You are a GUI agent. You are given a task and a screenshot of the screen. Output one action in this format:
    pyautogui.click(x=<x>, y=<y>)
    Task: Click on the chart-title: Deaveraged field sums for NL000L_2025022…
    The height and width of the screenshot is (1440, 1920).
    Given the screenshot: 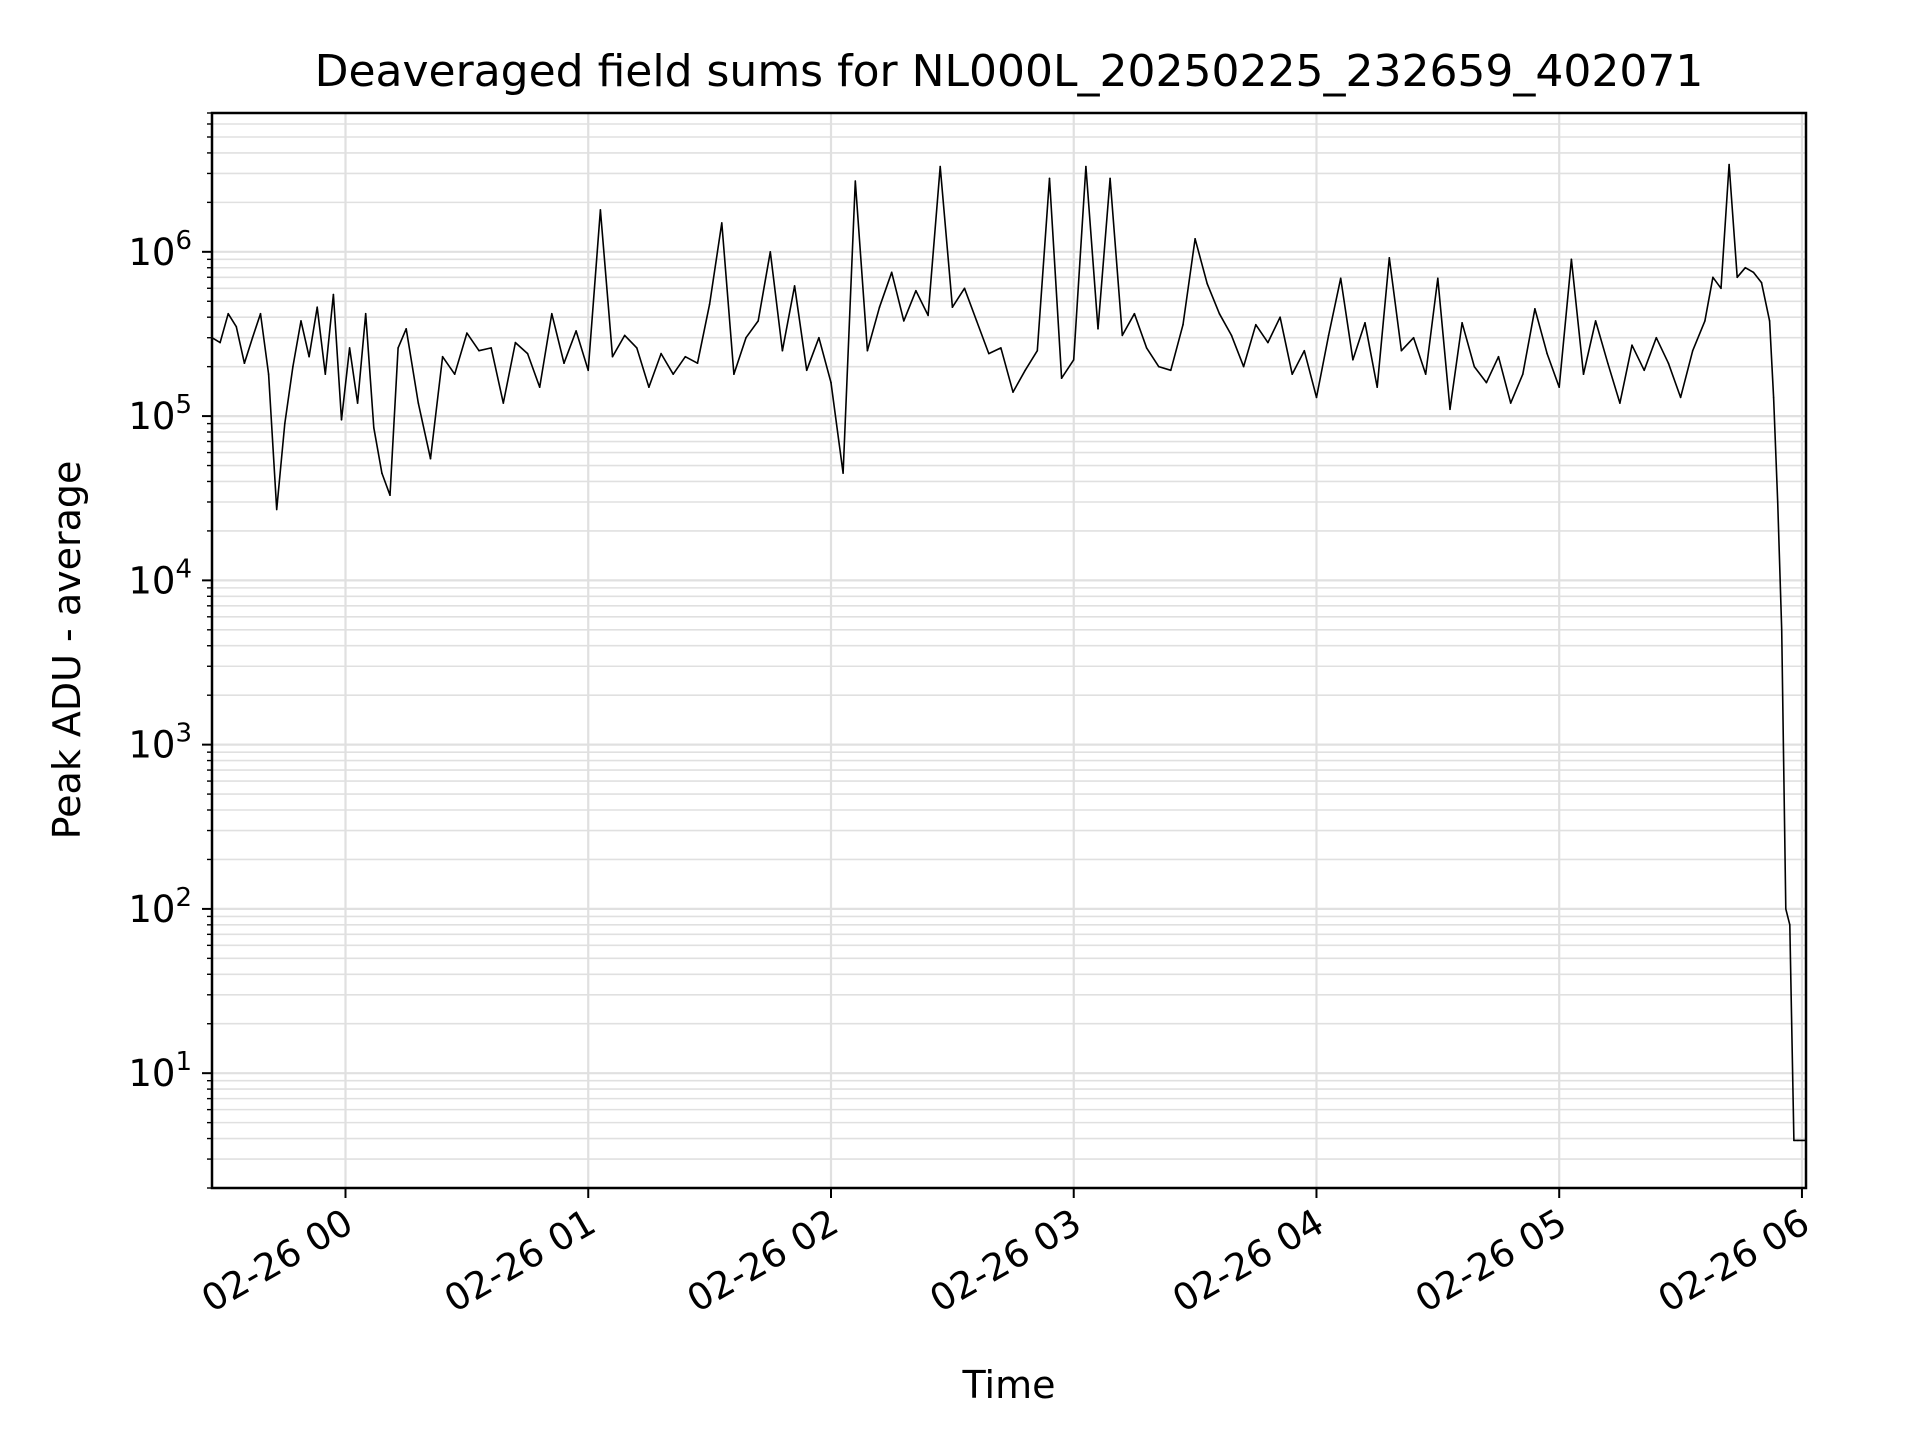 What is the action you would take?
    pyautogui.click(x=1009, y=71)
    